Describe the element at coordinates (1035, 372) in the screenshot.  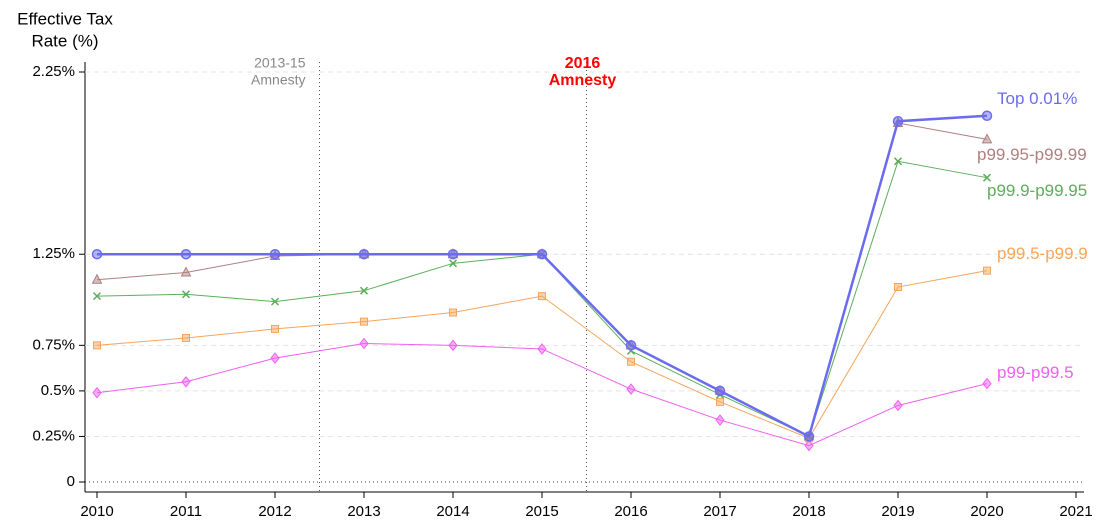
I see `series-label: p99-p99.5` at that location.